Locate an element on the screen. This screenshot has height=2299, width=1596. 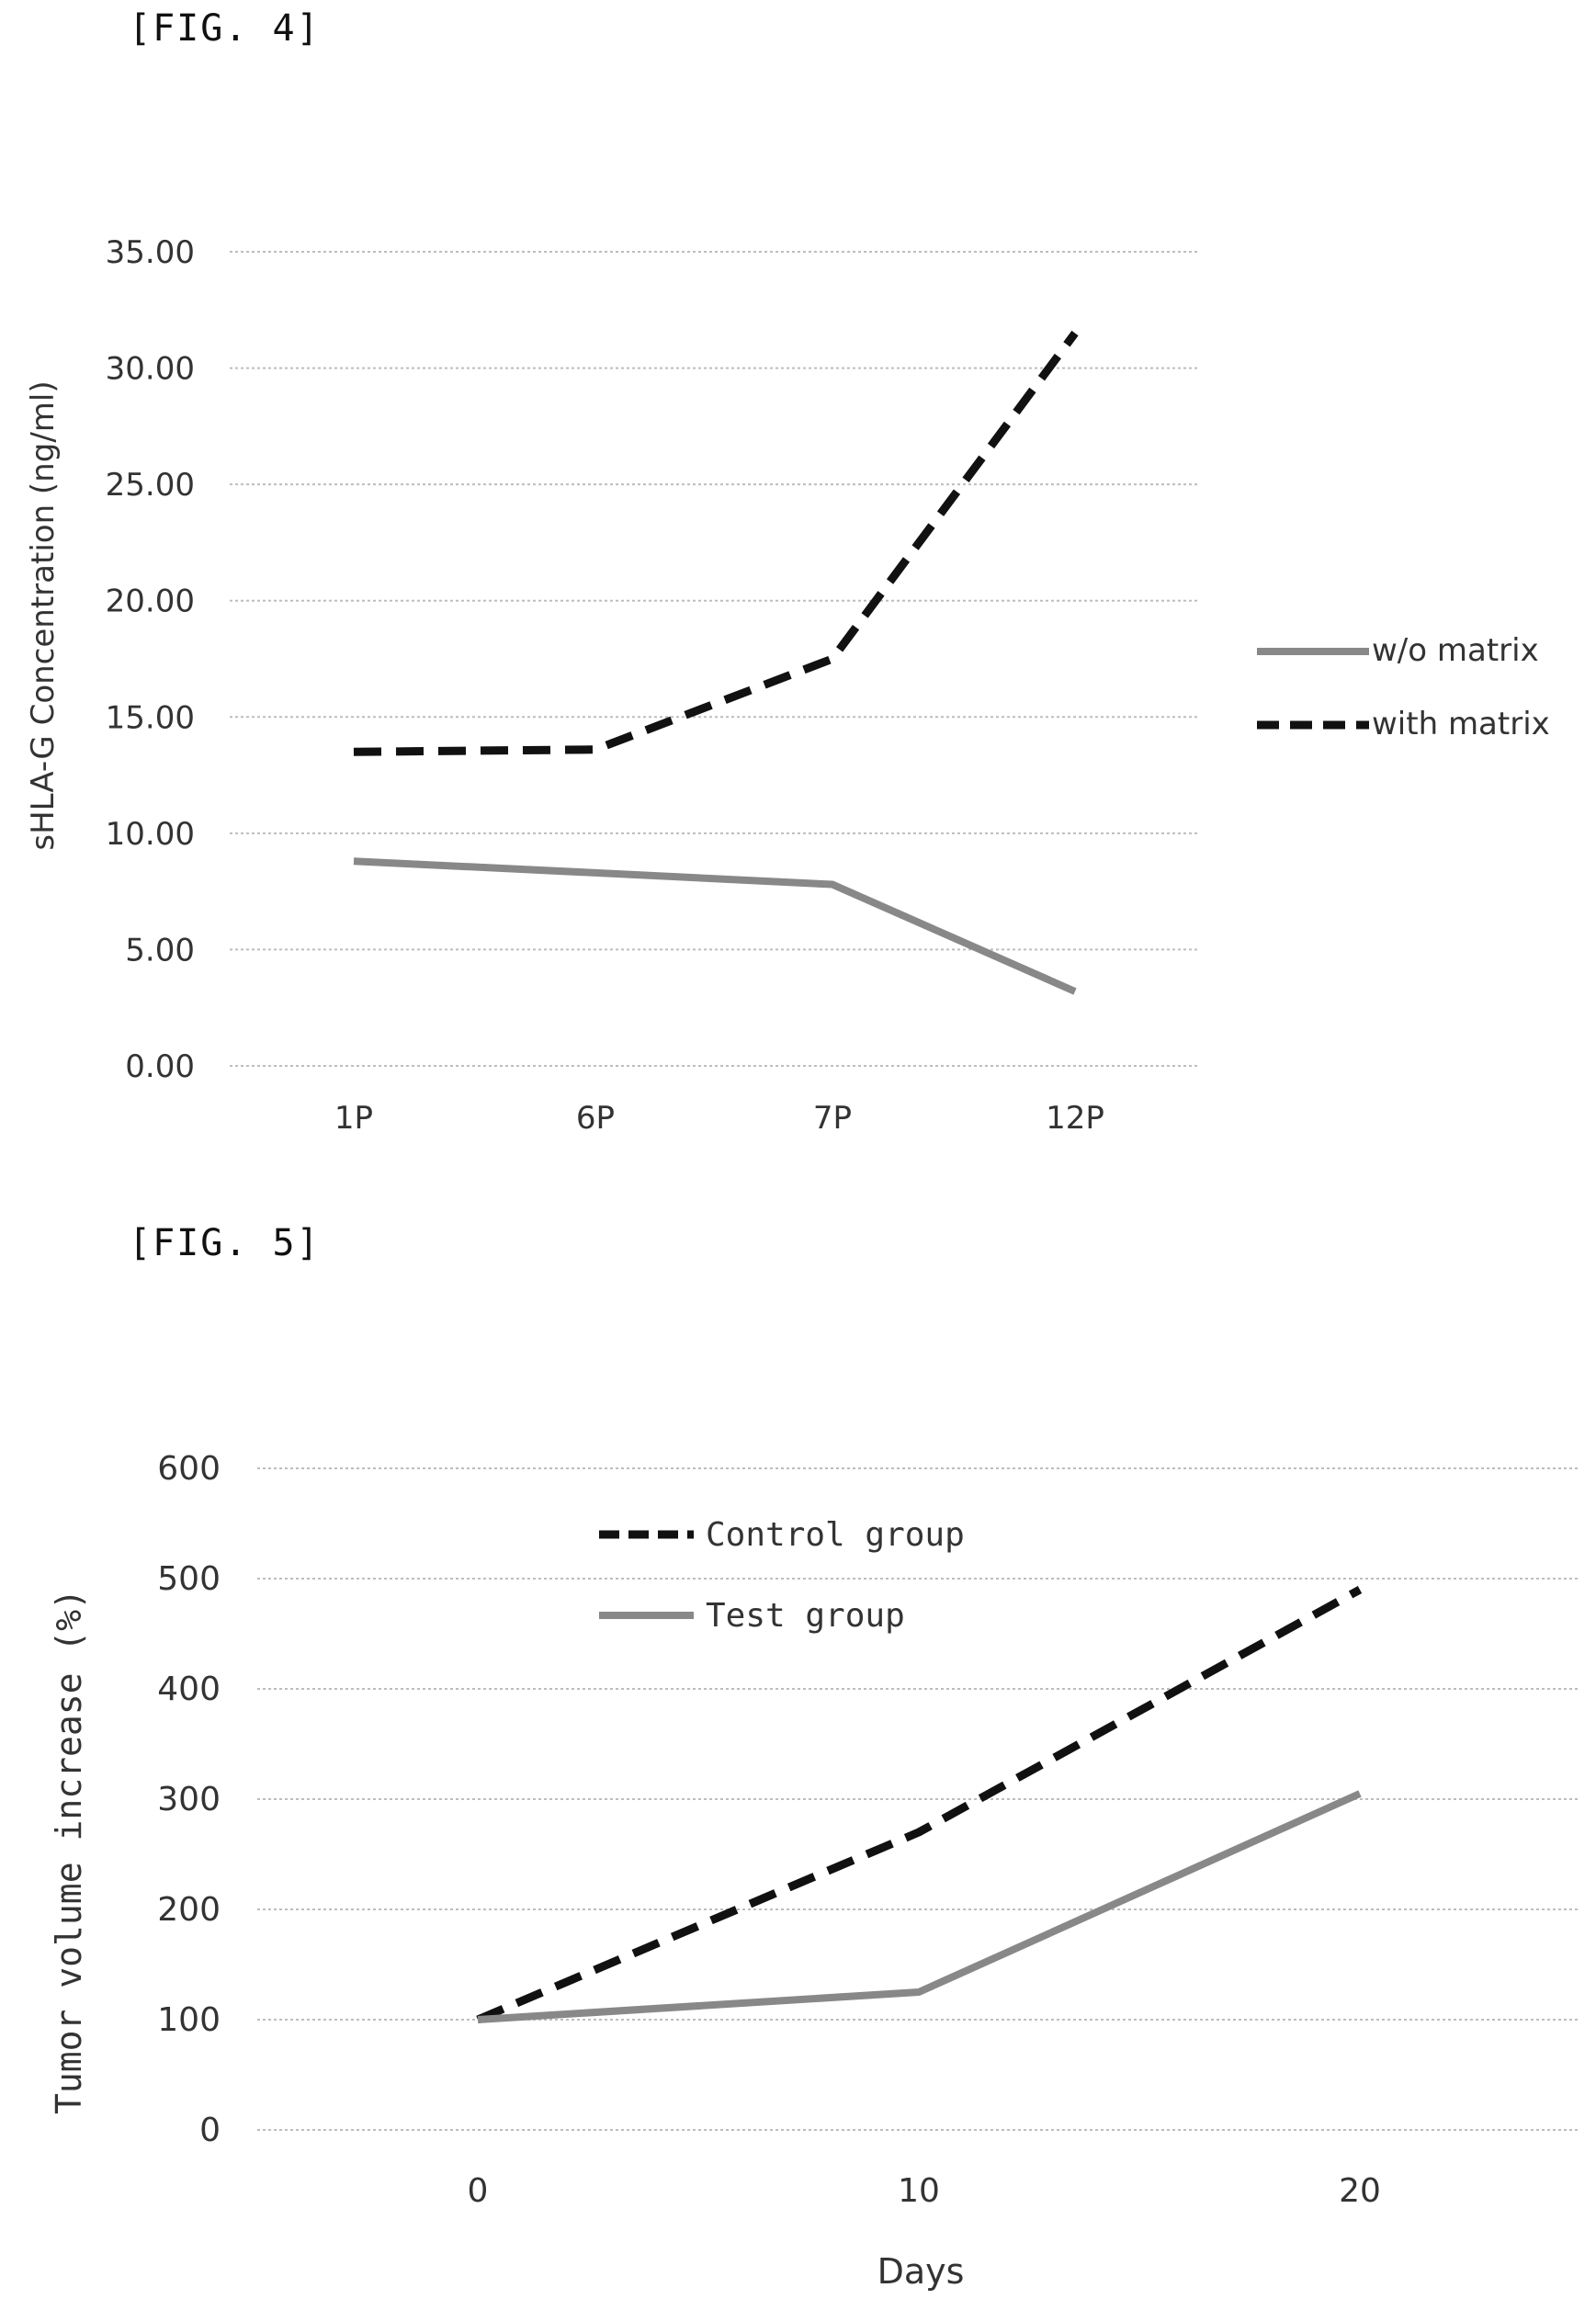
fig5-y-tick-label: 100 is located at coordinates (189, 2020).